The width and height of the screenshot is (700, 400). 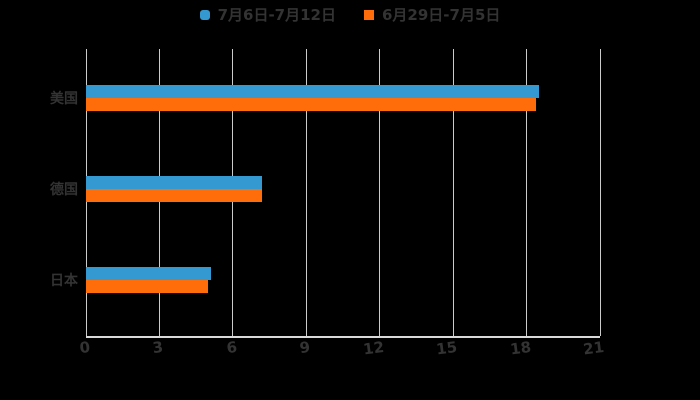 What do you see at coordinates (64, 281) in the screenshot?
I see `category-label: 日本` at bounding box center [64, 281].